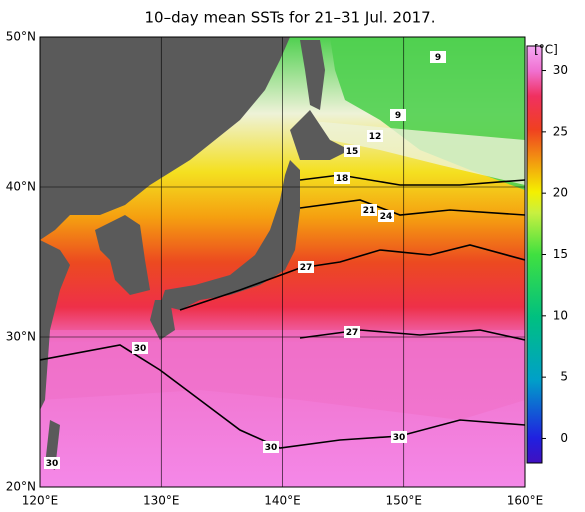 The width and height of the screenshot is (585, 512). I want to click on colorbar-tick-label: 5, so click(564, 377).